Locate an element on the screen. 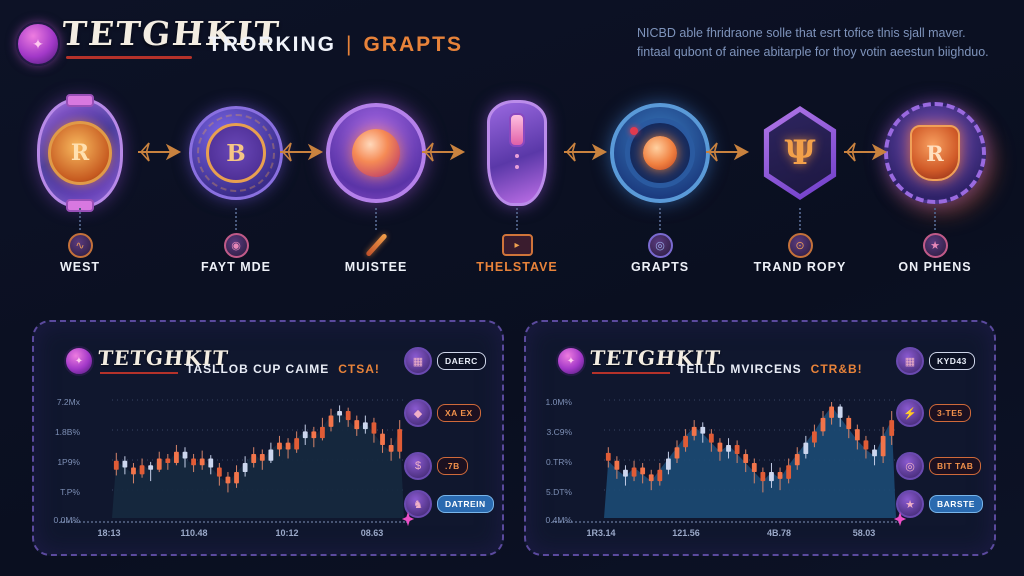 The width and height of the screenshot is (1024, 576). flow-label-west: WEST is located at coordinates (80, 267).